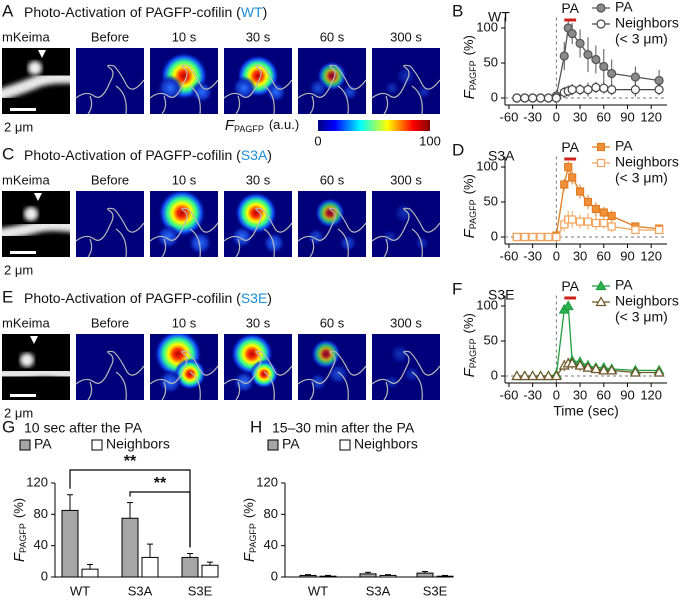 The height and width of the screenshot is (605, 685). What do you see at coordinates (148, 298) in the screenshot?
I see `panel-title: Photo-Activation of PAGFP-cofilin (S3E)` at bounding box center [148, 298].